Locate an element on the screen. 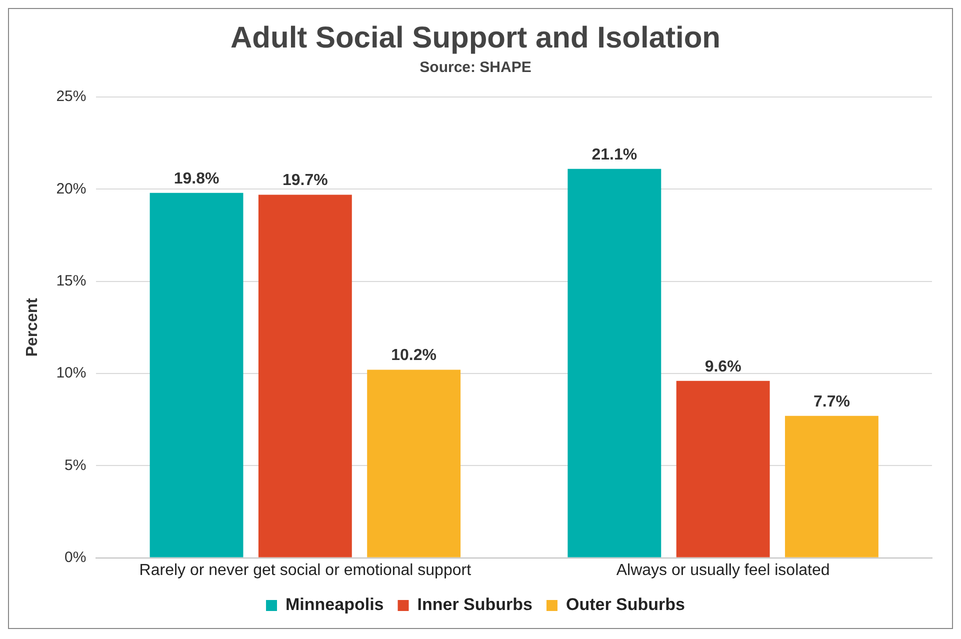 This screenshot has width=961, height=639. x-tick-label: Always or usually feel isolated is located at coordinates (723, 570).